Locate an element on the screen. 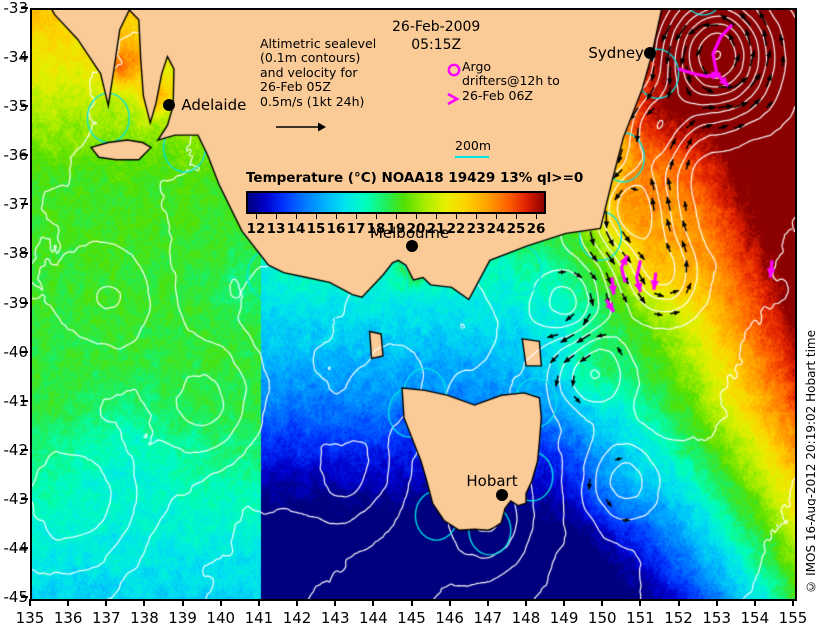  y-tick-label: -39 is located at coordinates (16, 302).